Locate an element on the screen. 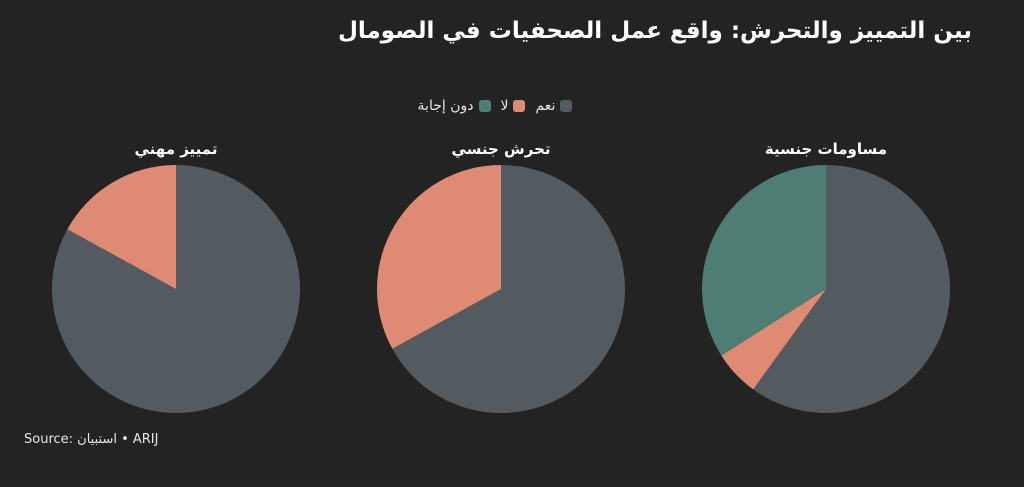 This screenshot has height=487, width=1024. legend-label-no: لا is located at coordinates (504, 106).